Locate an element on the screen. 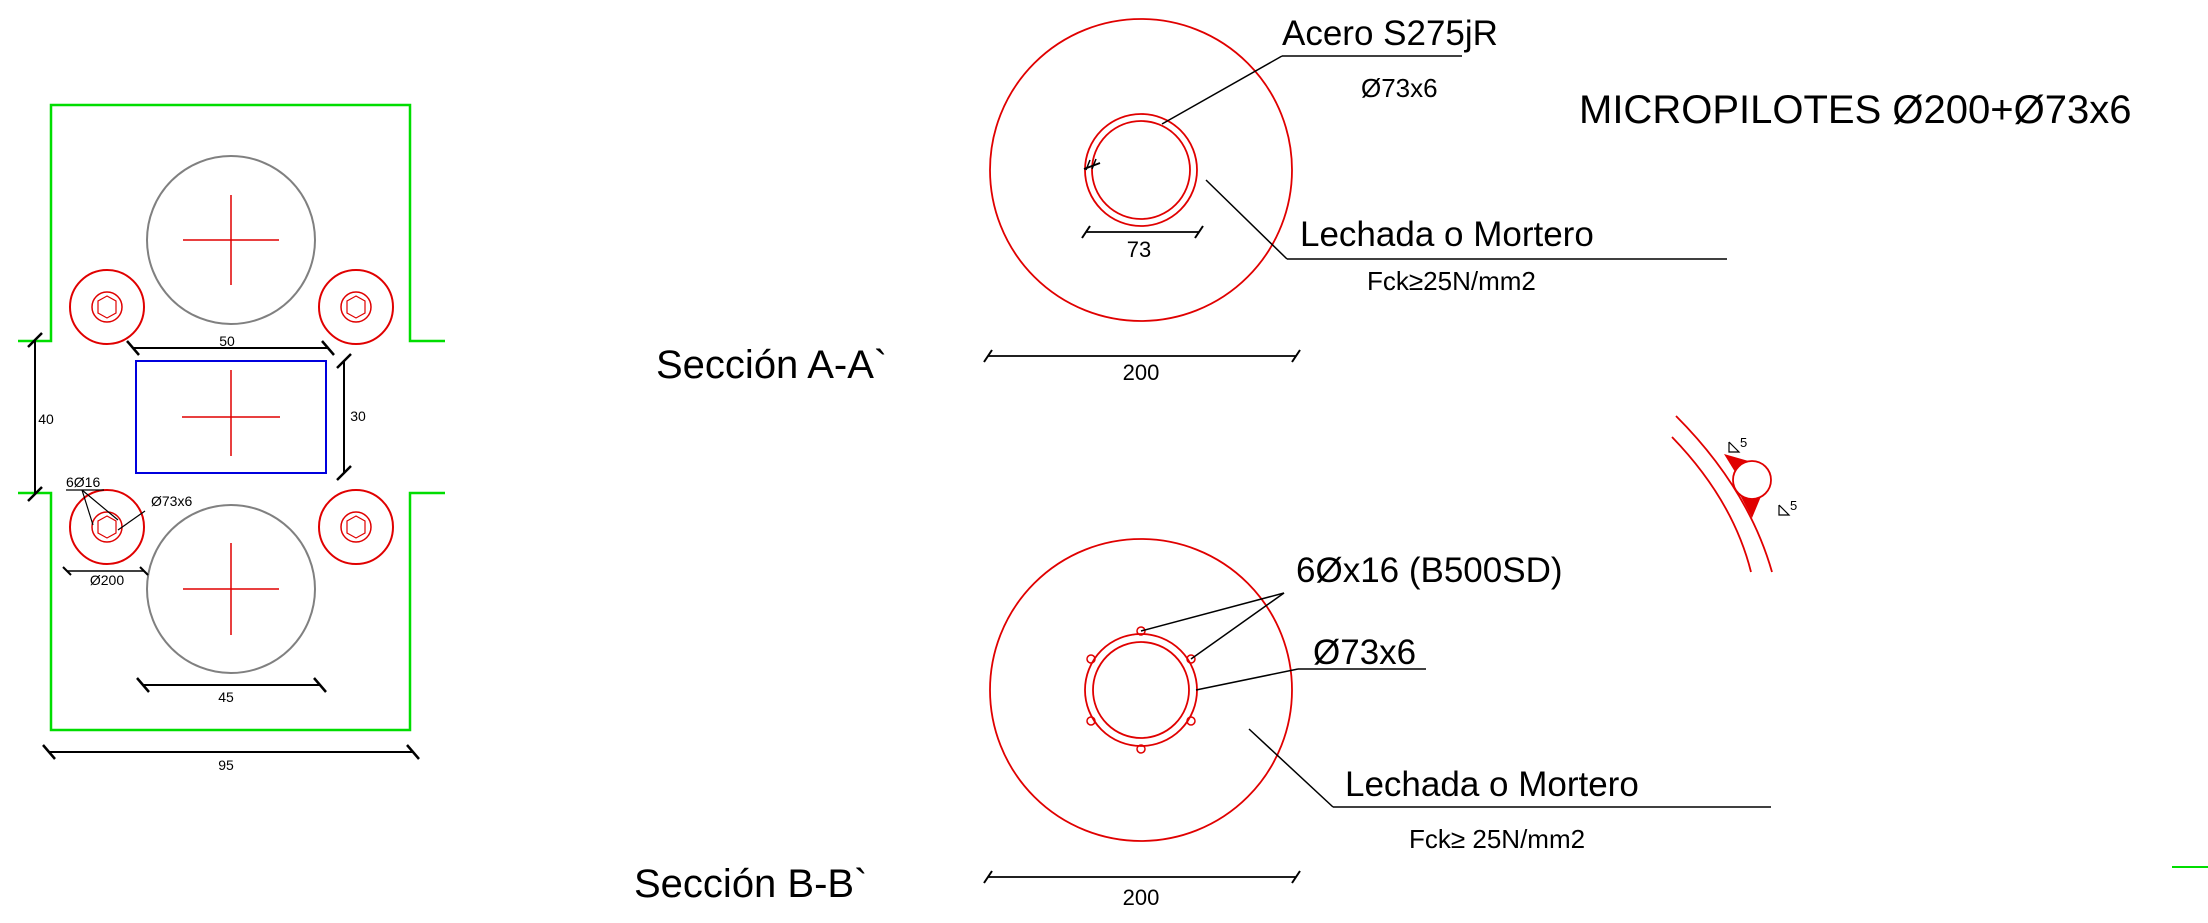 The width and height of the screenshot is (2208, 923). dim-pile-diameter is located at coordinates (105, 571).